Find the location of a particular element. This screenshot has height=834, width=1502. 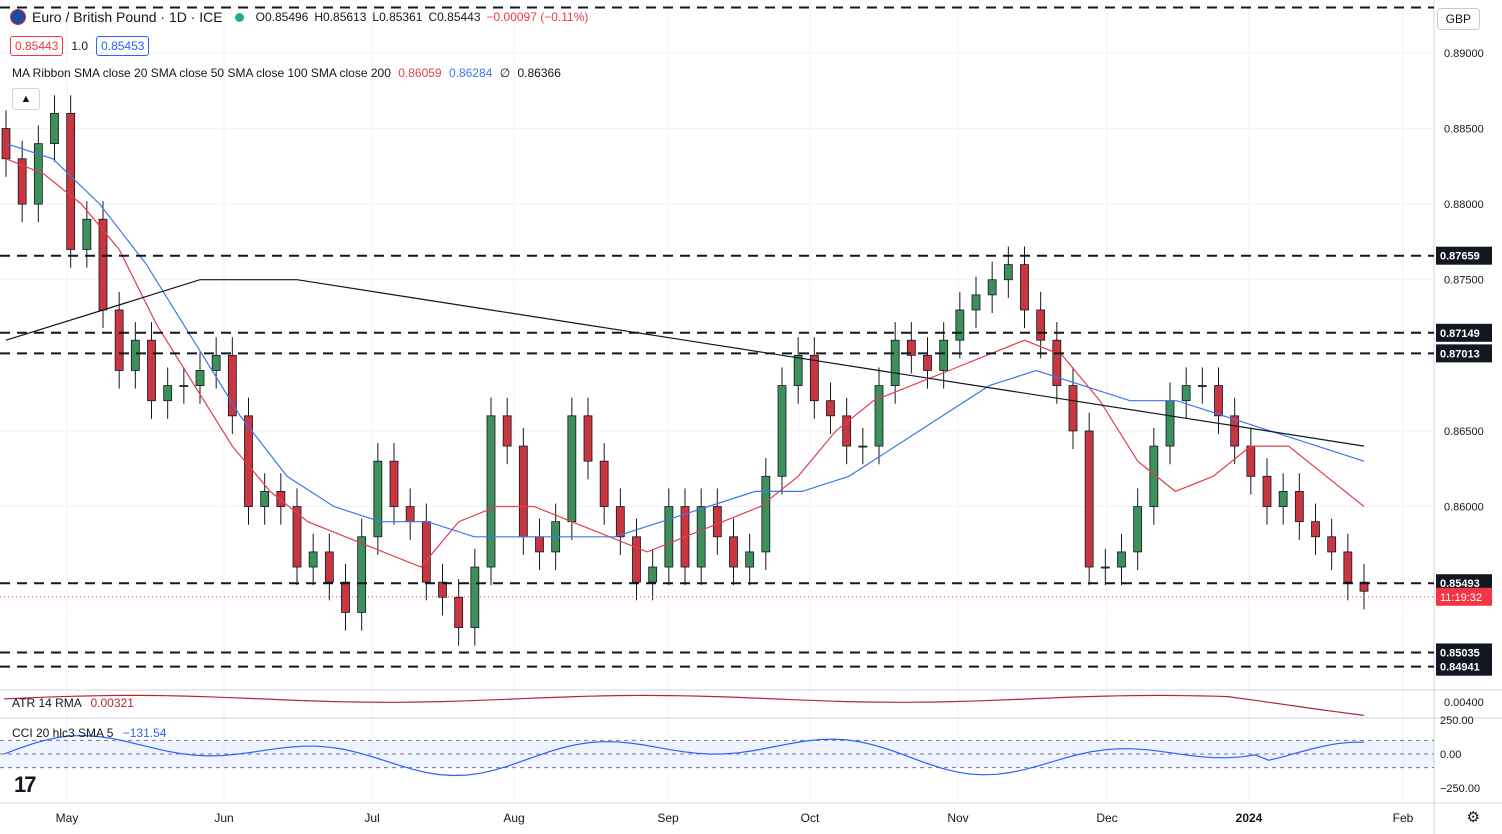

chevron-up-icon: ▲ is located at coordinates (26, 99).